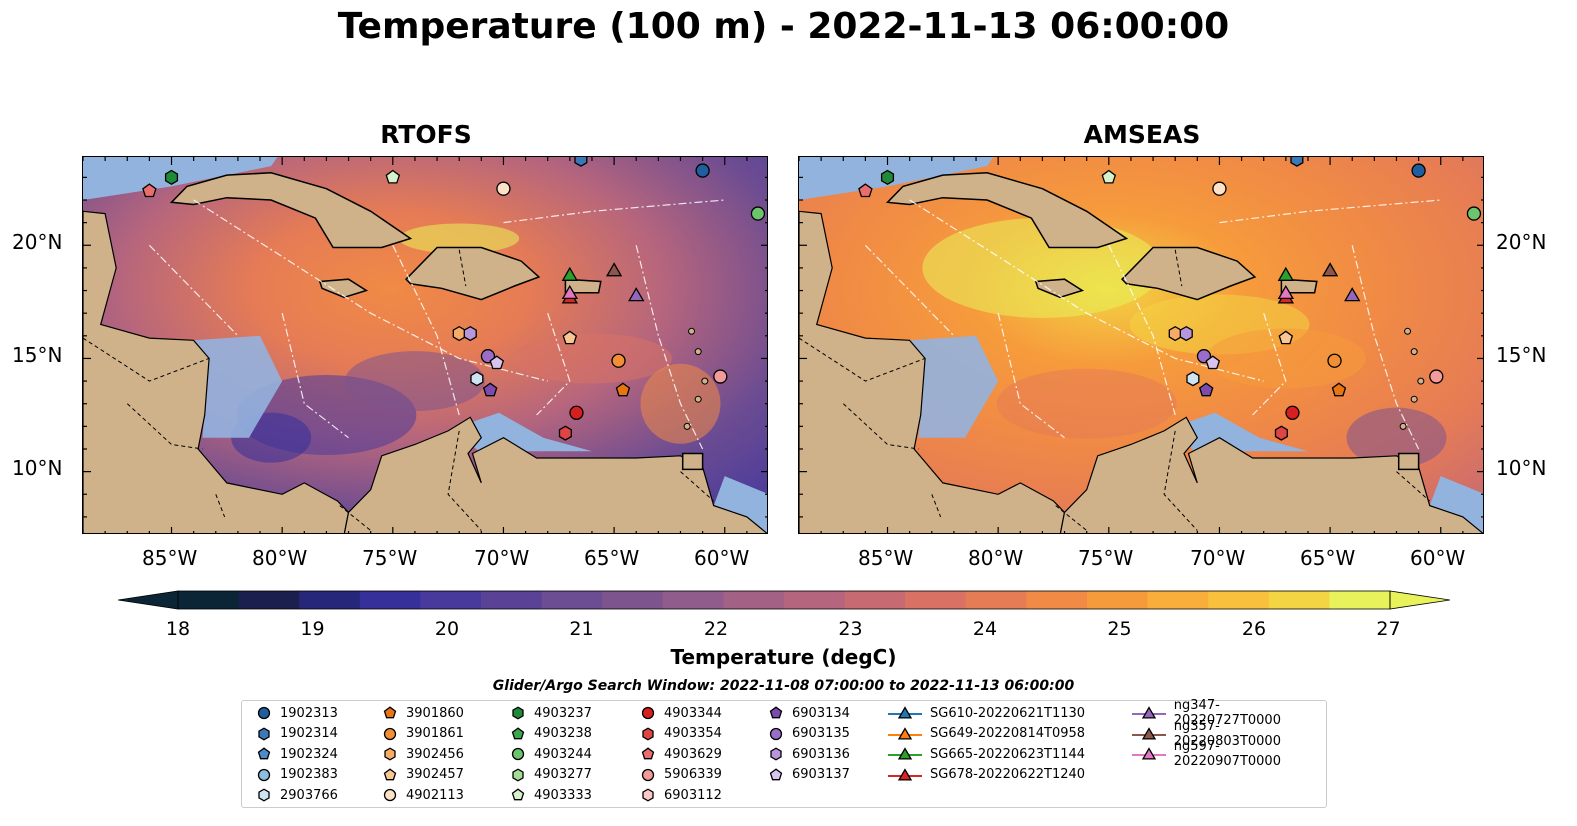  I want to click on colorbar-tick: 26, so click(1254, 629).